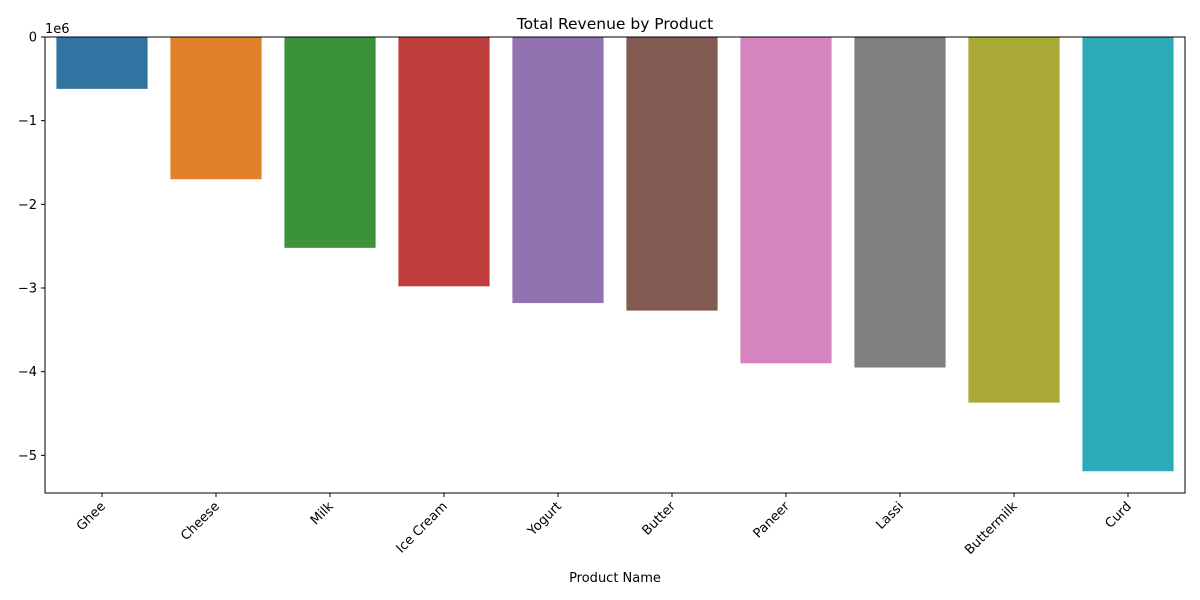 The height and width of the screenshot is (600, 1200). What do you see at coordinates (672, 174) in the screenshot?
I see `bar-butter` at bounding box center [672, 174].